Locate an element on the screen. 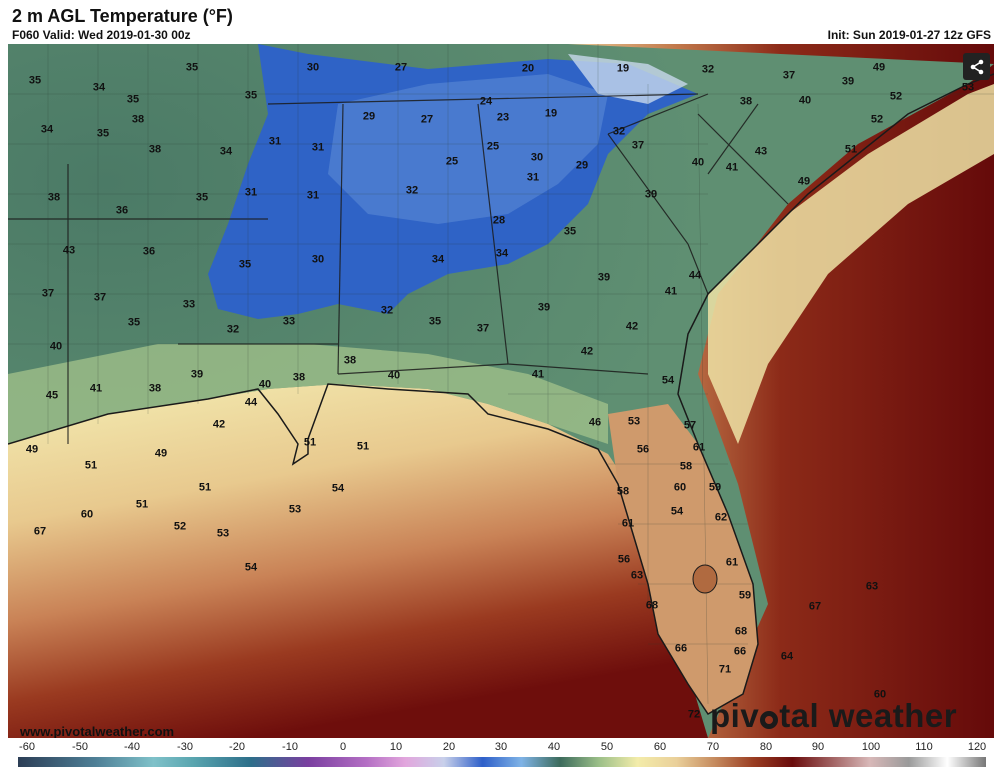 The height and width of the screenshot is (776, 1005). legend-tick: -10 is located at coordinates (290, 747).